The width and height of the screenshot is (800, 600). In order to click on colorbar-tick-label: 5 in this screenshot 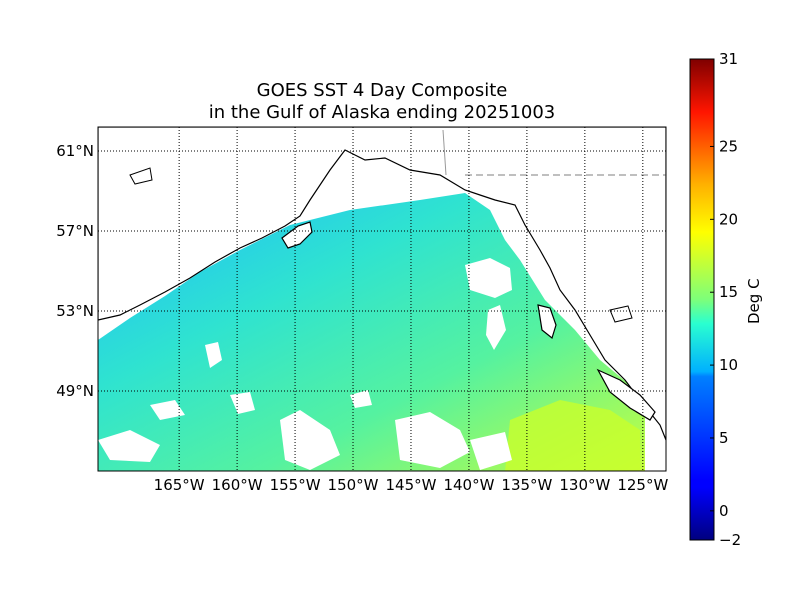, I will do `click(724, 438)`.